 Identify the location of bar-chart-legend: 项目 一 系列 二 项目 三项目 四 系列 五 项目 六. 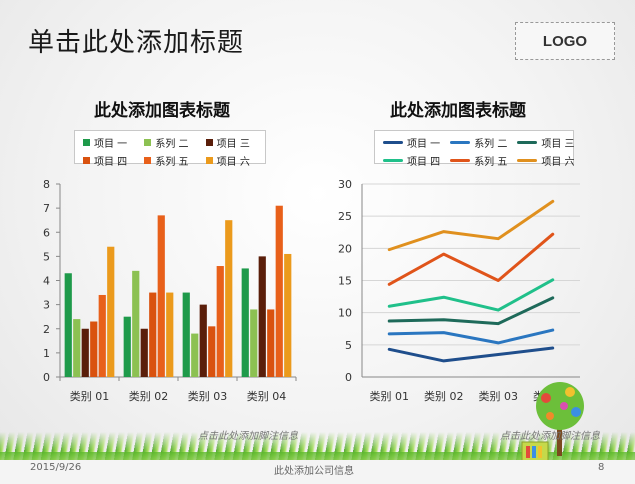
(170, 149).